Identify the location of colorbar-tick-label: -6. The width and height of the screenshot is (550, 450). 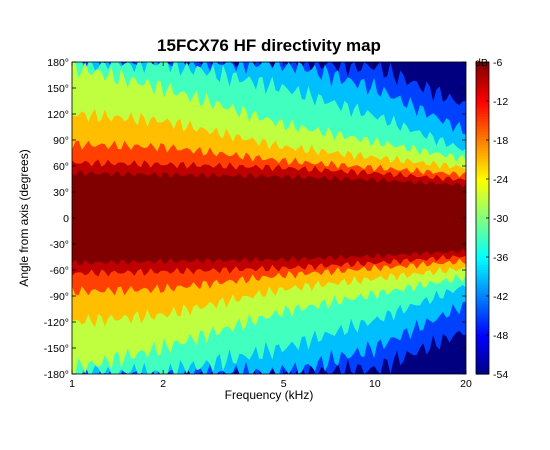
(497, 63).